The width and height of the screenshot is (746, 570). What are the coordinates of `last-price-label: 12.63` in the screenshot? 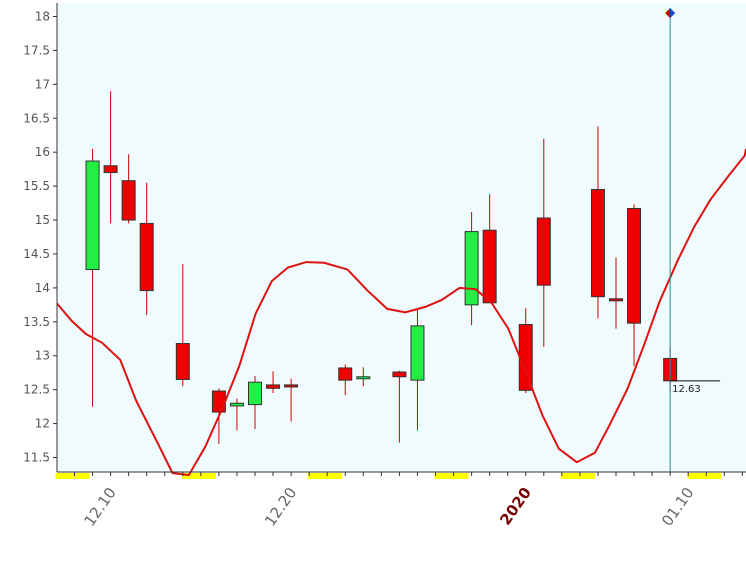 It's located at (686, 389).